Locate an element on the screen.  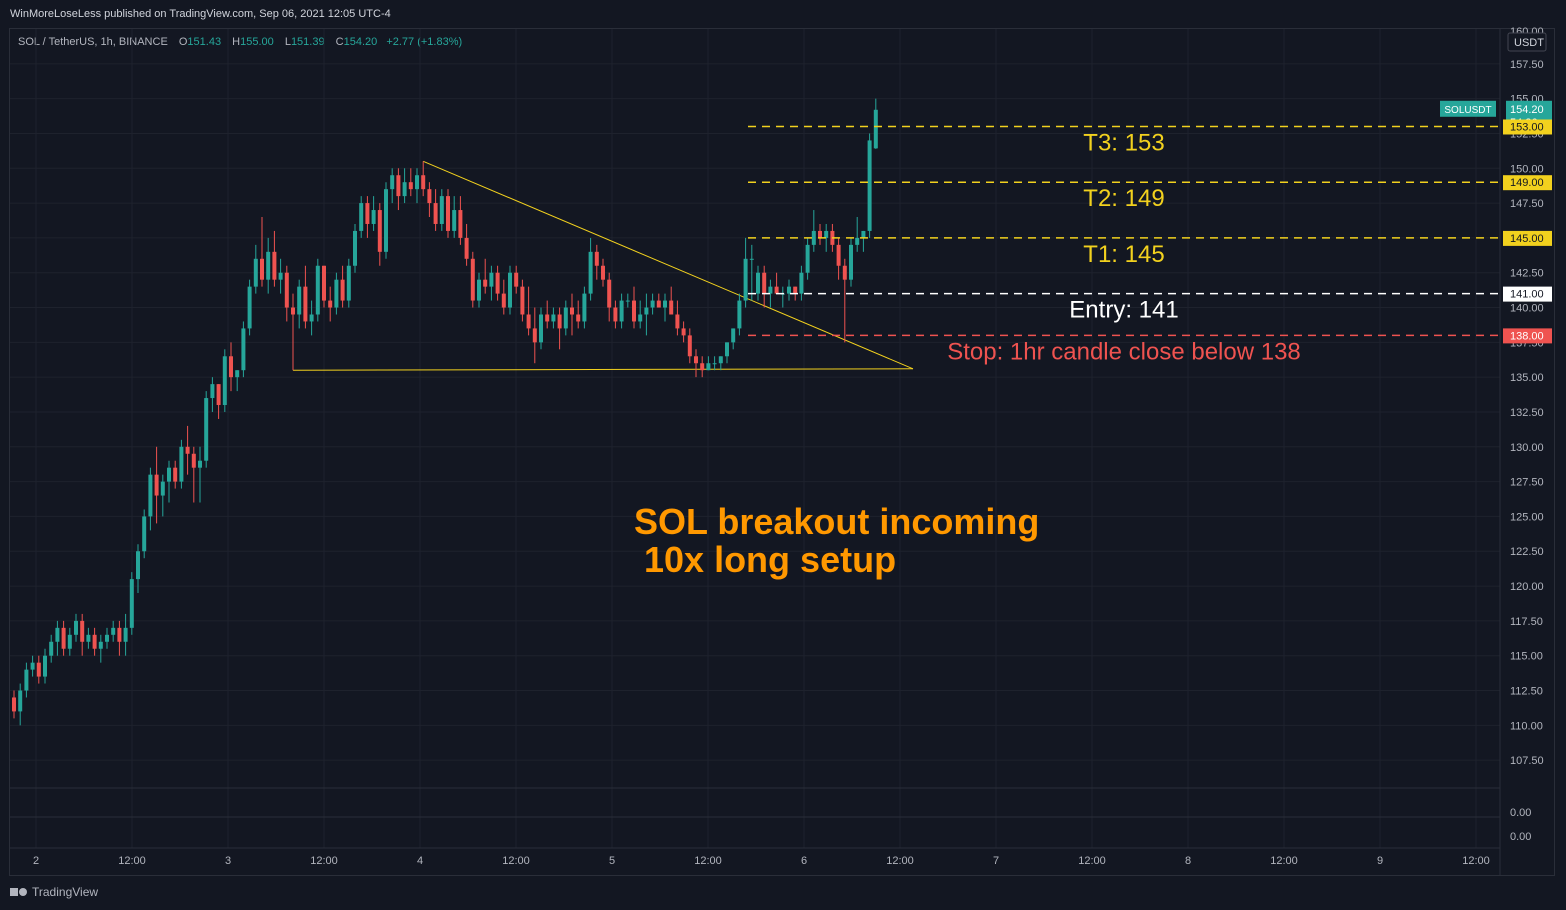
tradingview-brand: TradingView is located at coordinates (54, 892).